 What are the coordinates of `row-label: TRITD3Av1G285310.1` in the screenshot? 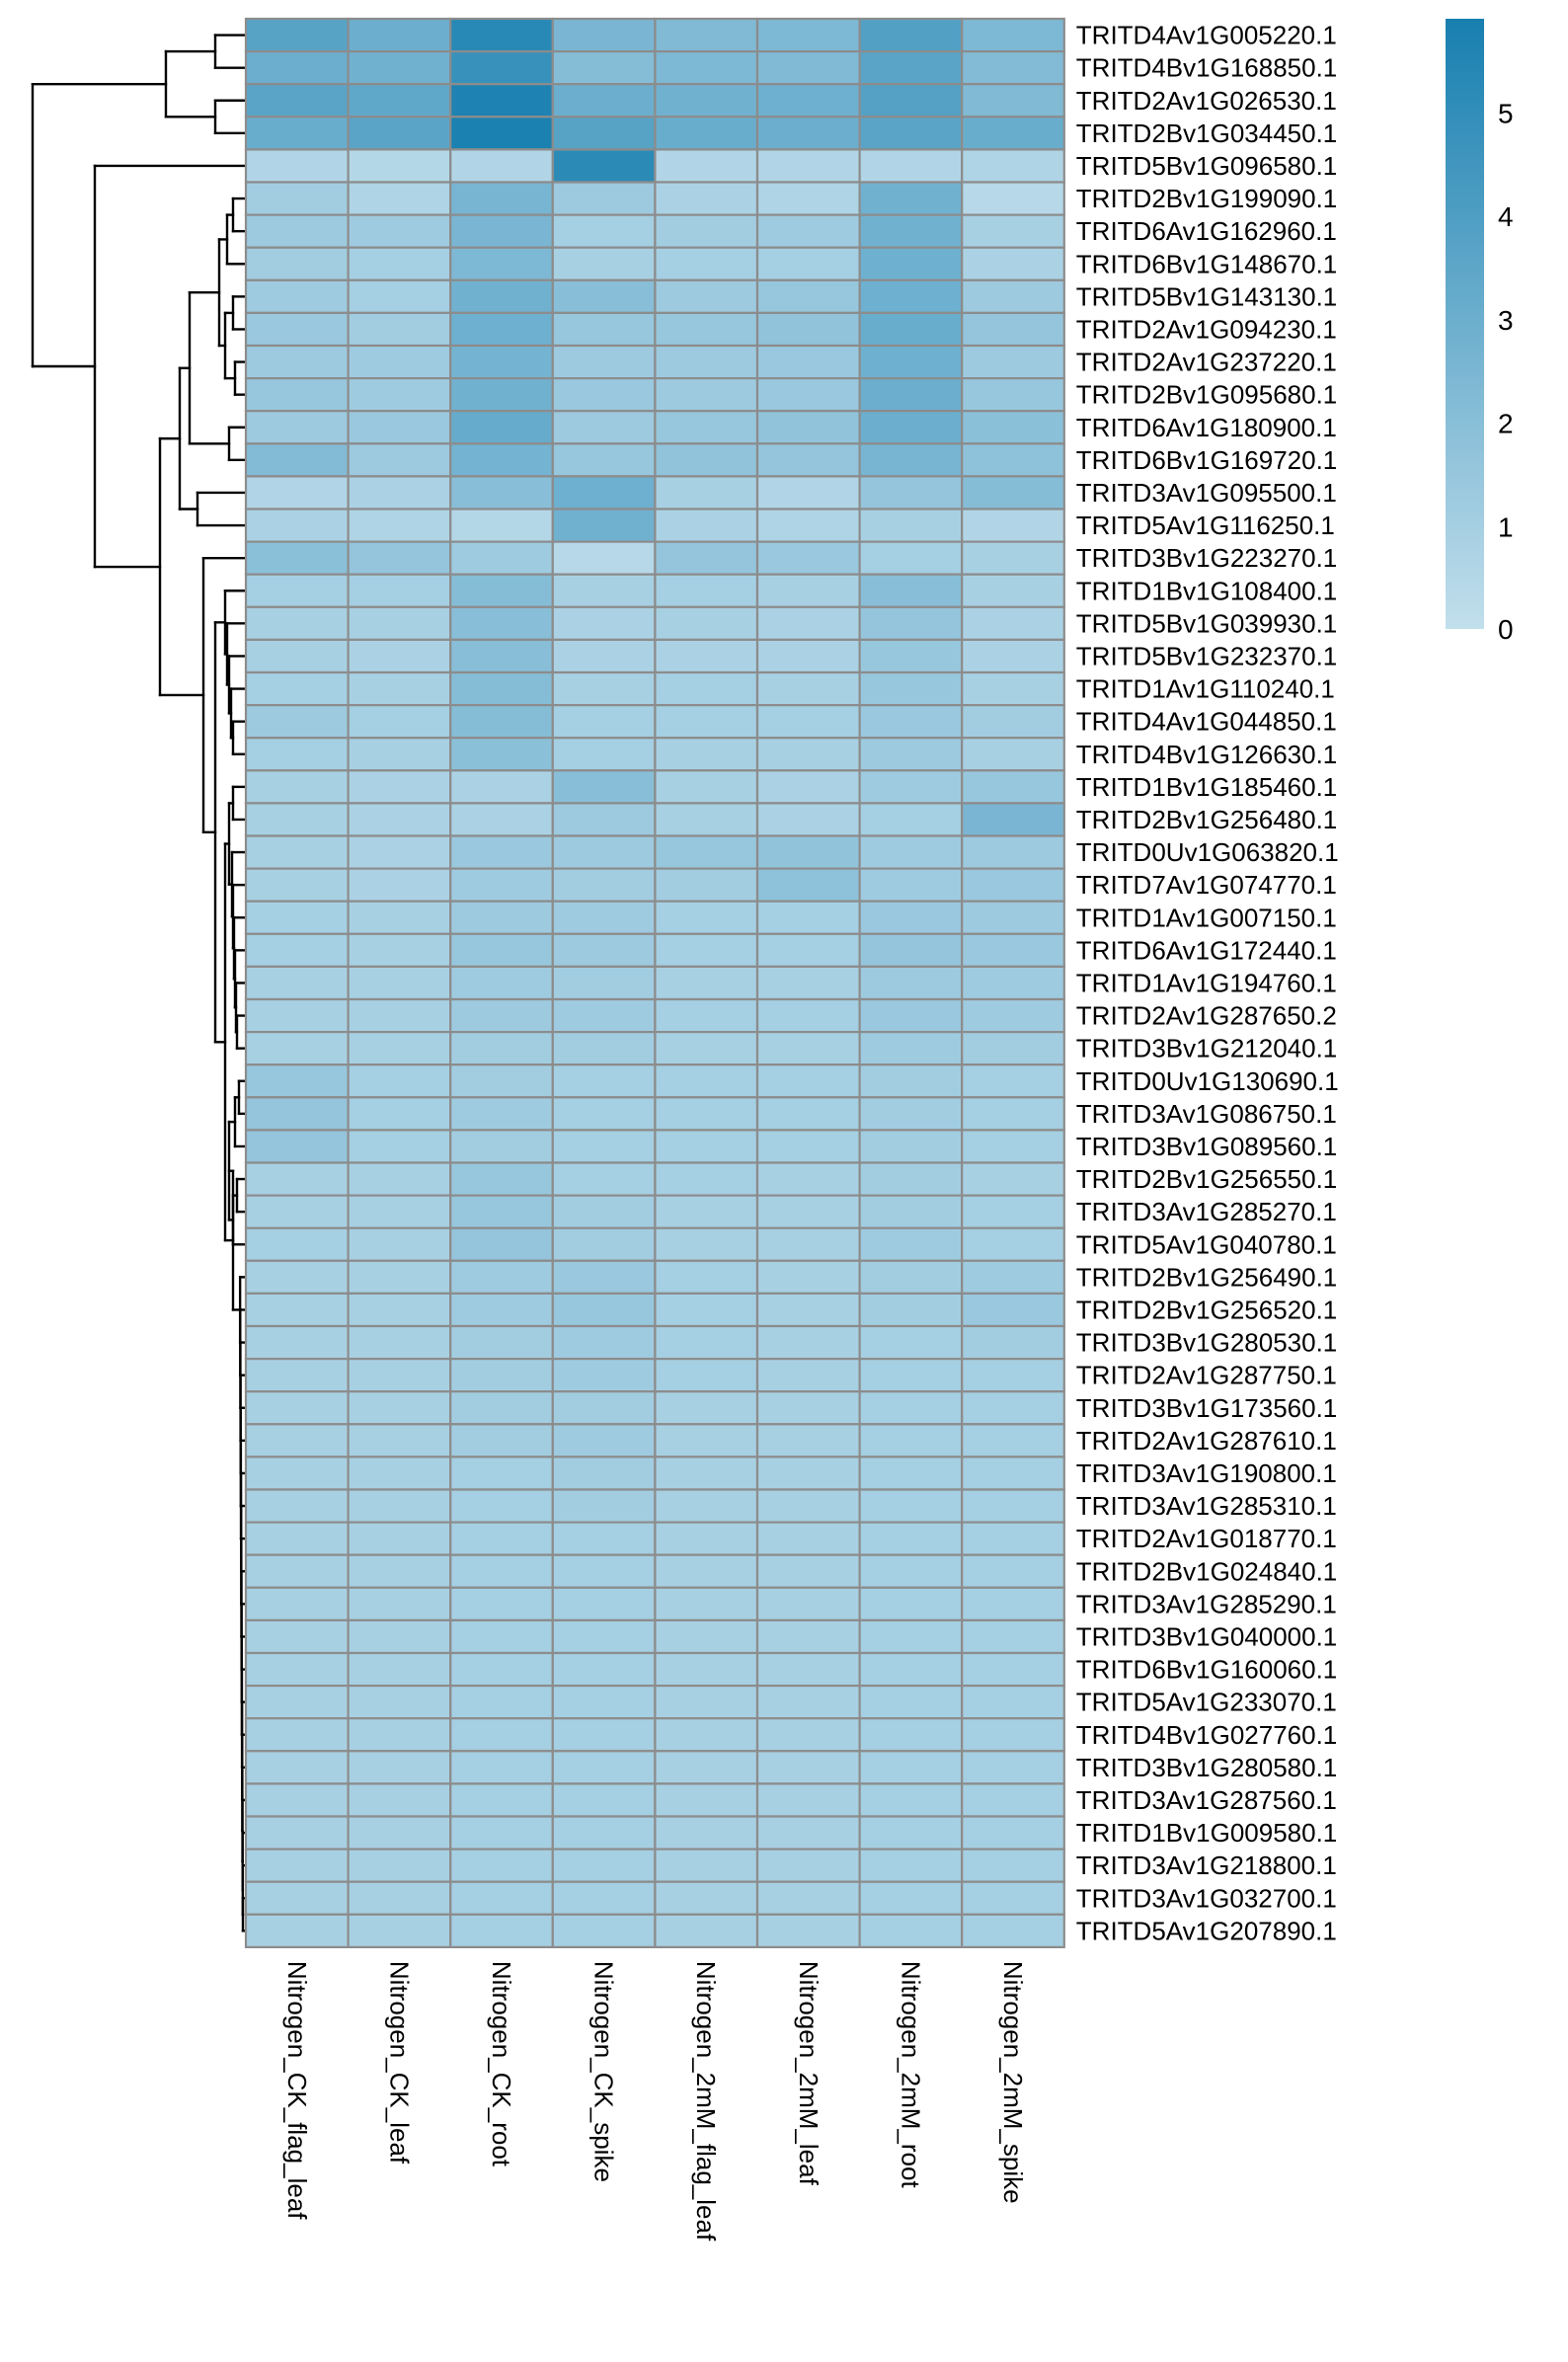 It's located at (1206, 1506).